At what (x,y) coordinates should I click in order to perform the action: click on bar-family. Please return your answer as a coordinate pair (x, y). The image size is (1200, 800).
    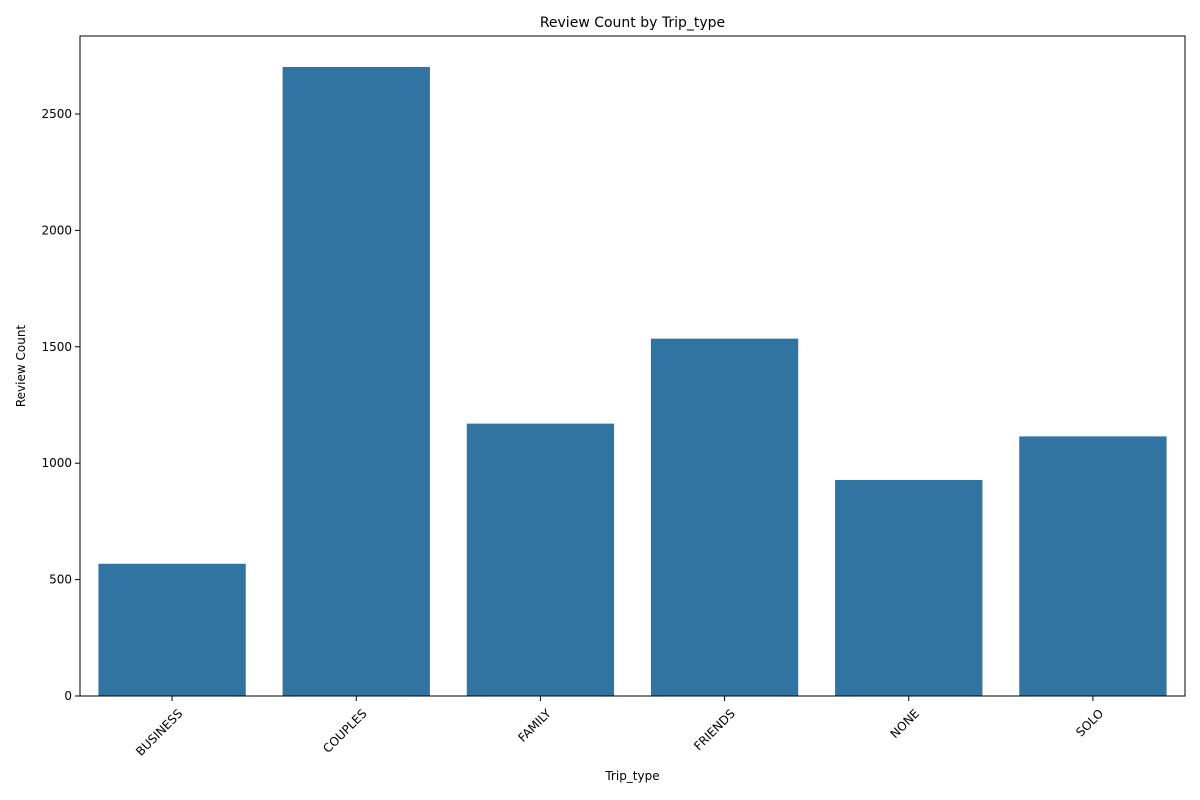
    Looking at the image, I should click on (540, 559).